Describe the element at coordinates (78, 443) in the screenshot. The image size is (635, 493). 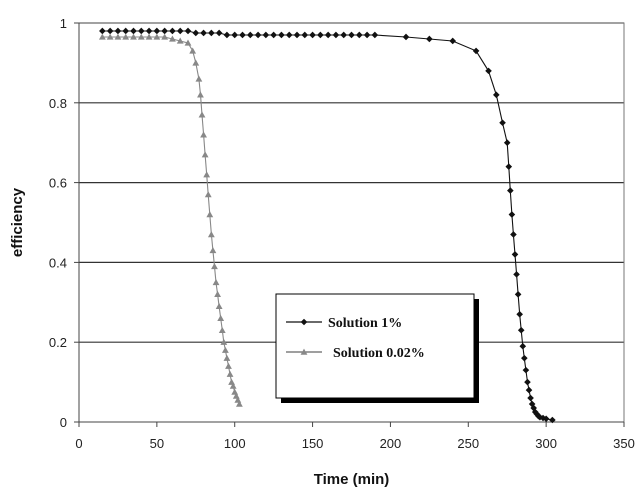
I see `x-tick-label-0: 0` at that location.